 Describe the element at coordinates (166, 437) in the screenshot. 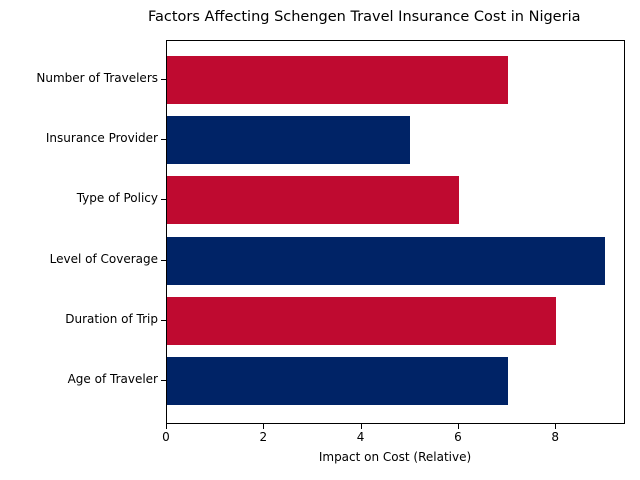

I see `x-tick-label: 0` at that location.